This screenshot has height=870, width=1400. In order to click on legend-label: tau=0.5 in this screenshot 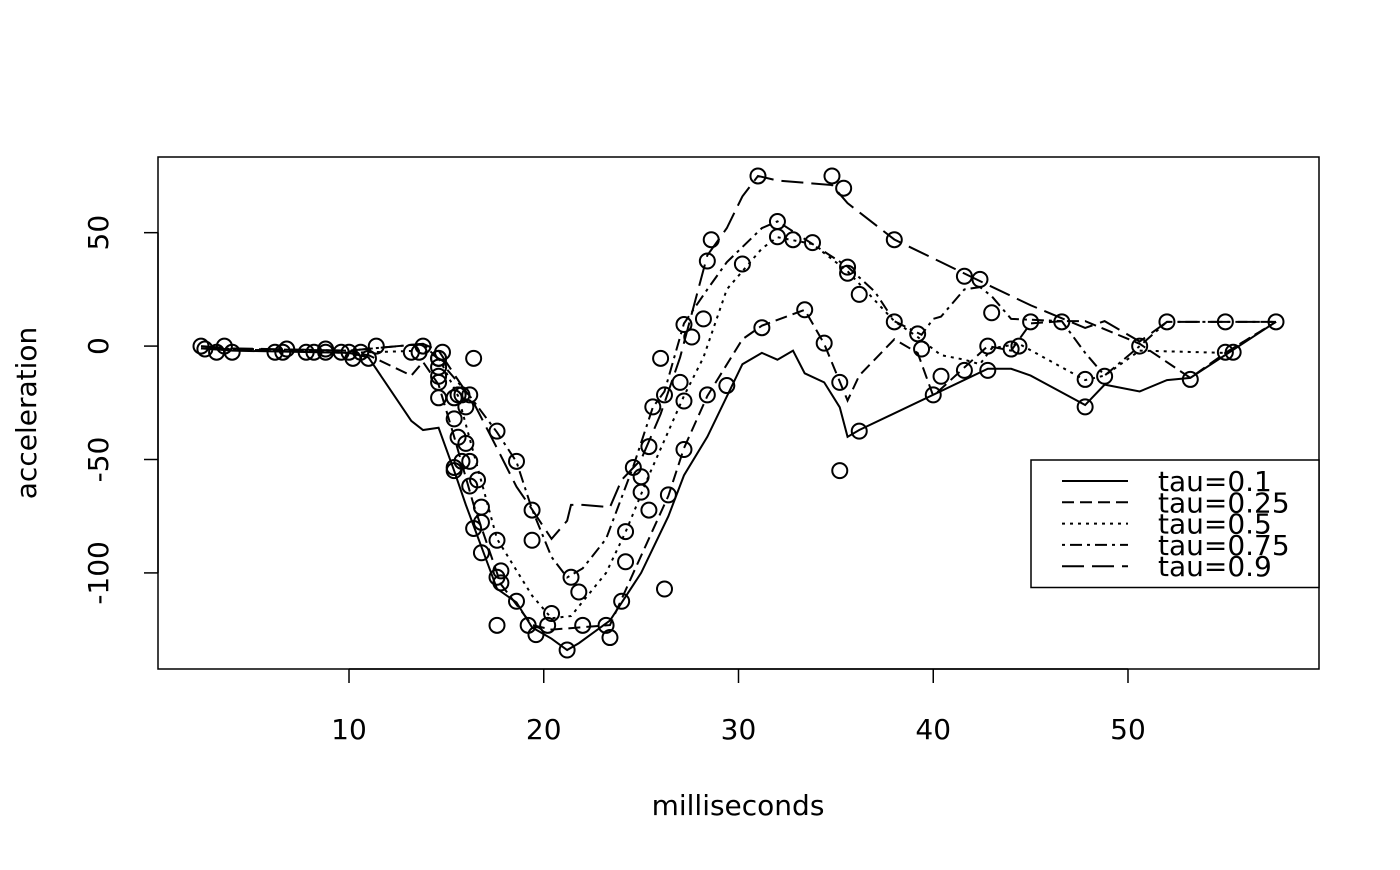, I will do `click(1215, 524)`.